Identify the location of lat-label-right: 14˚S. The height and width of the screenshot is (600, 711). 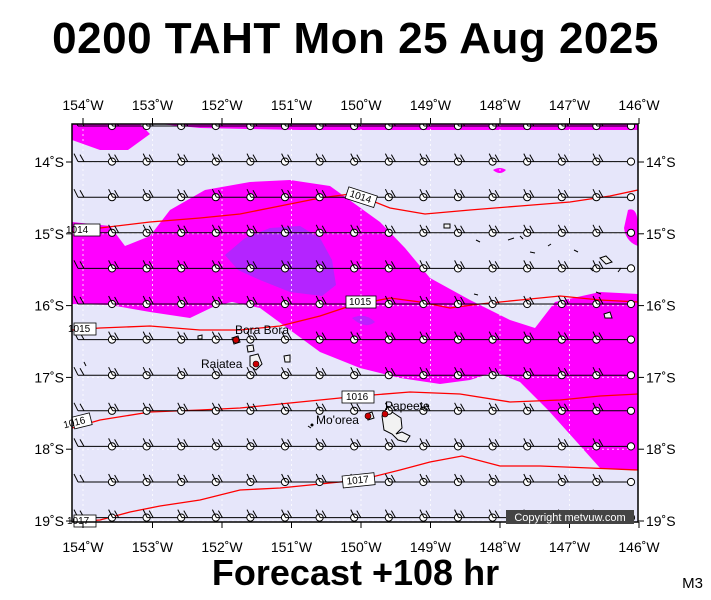
(661, 162).